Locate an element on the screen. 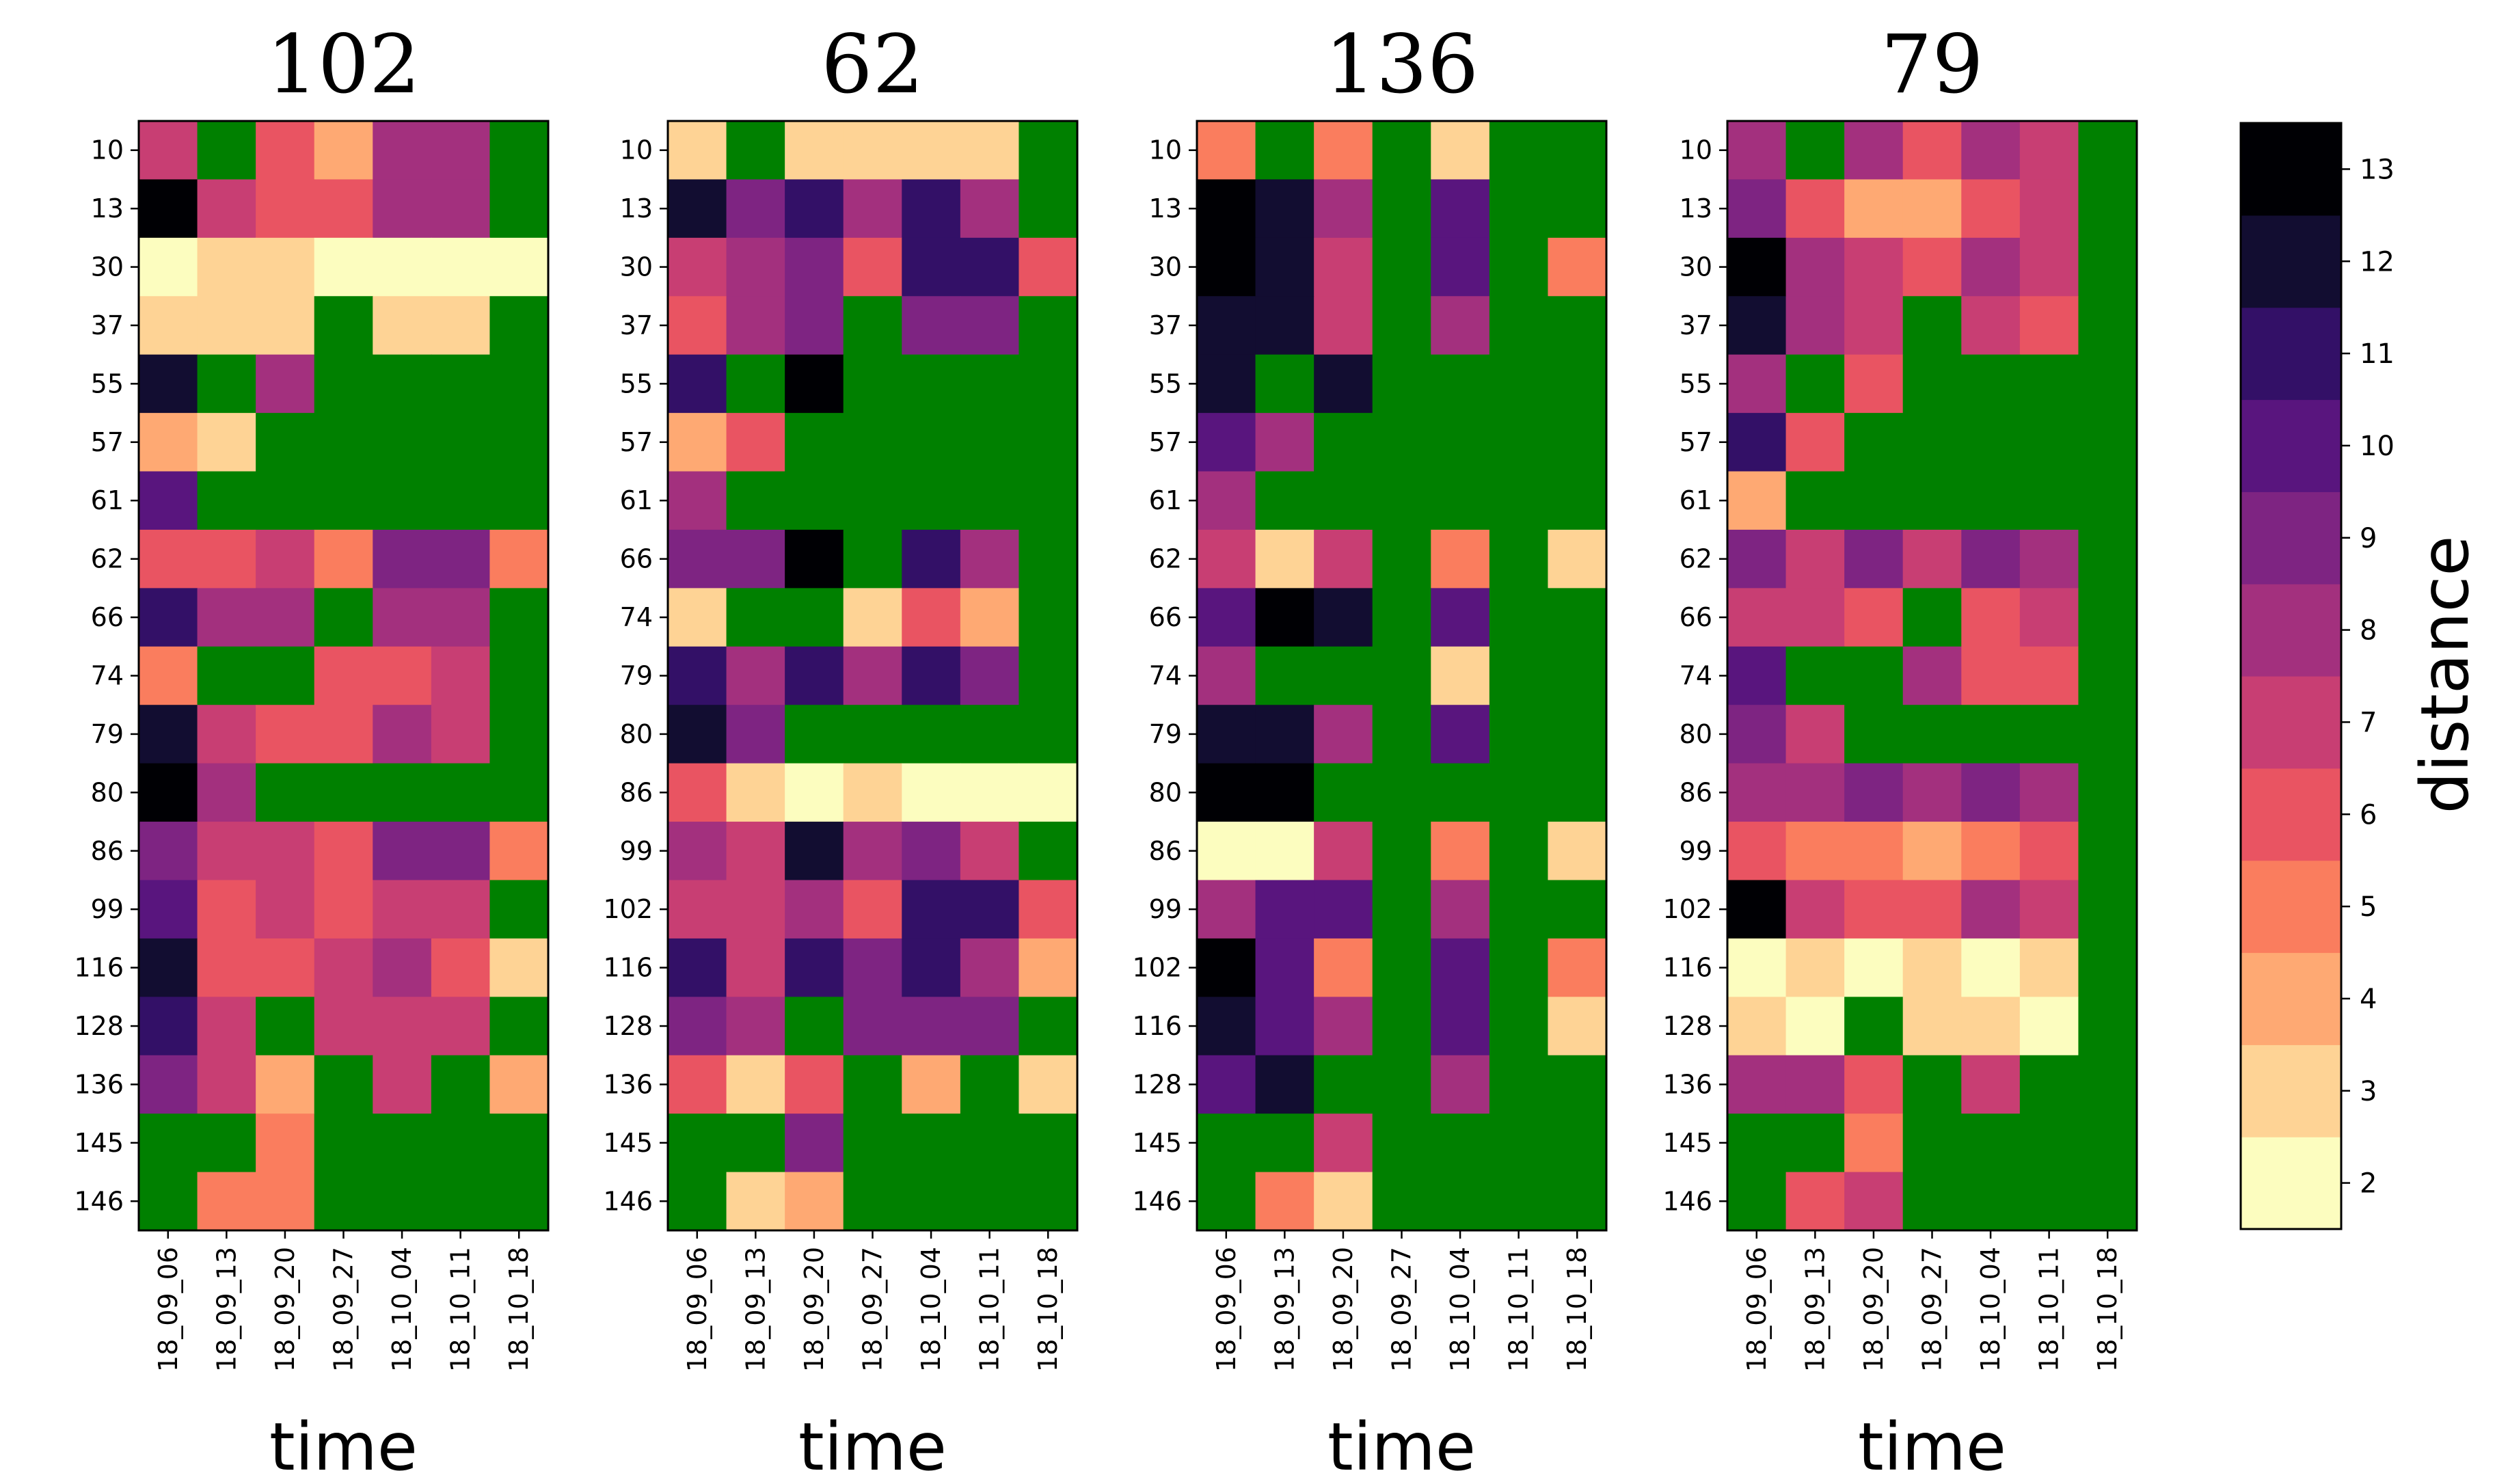 This screenshot has width=2495, height=1484. y-tick-label: 61 is located at coordinates (1165, 500).